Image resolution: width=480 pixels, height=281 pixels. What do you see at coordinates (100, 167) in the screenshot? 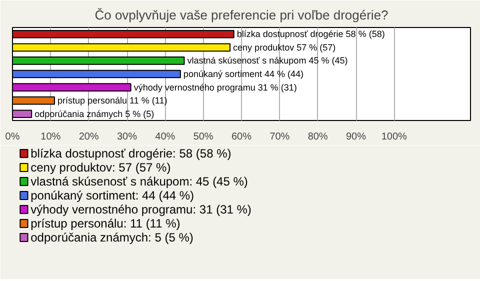
I see `legend-label: ceny produktov: 57 (57 %)` at bounding box center [100, 167].